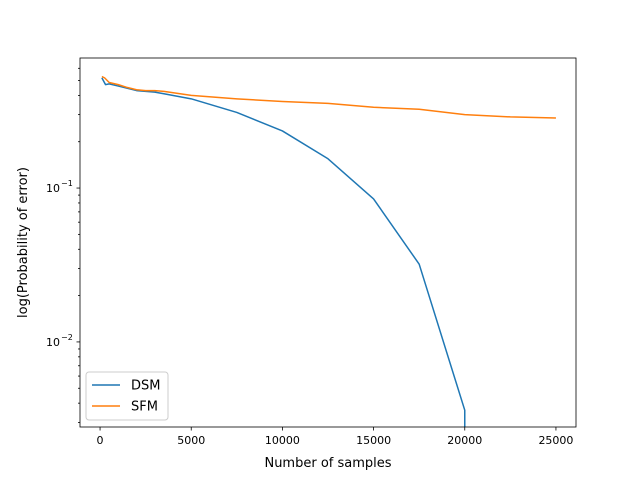 This screenshot has height=484, width=640. Describe the element at coordinates (191, 440) in the screenshot. I see `x-tick-label: 5000` at that location.